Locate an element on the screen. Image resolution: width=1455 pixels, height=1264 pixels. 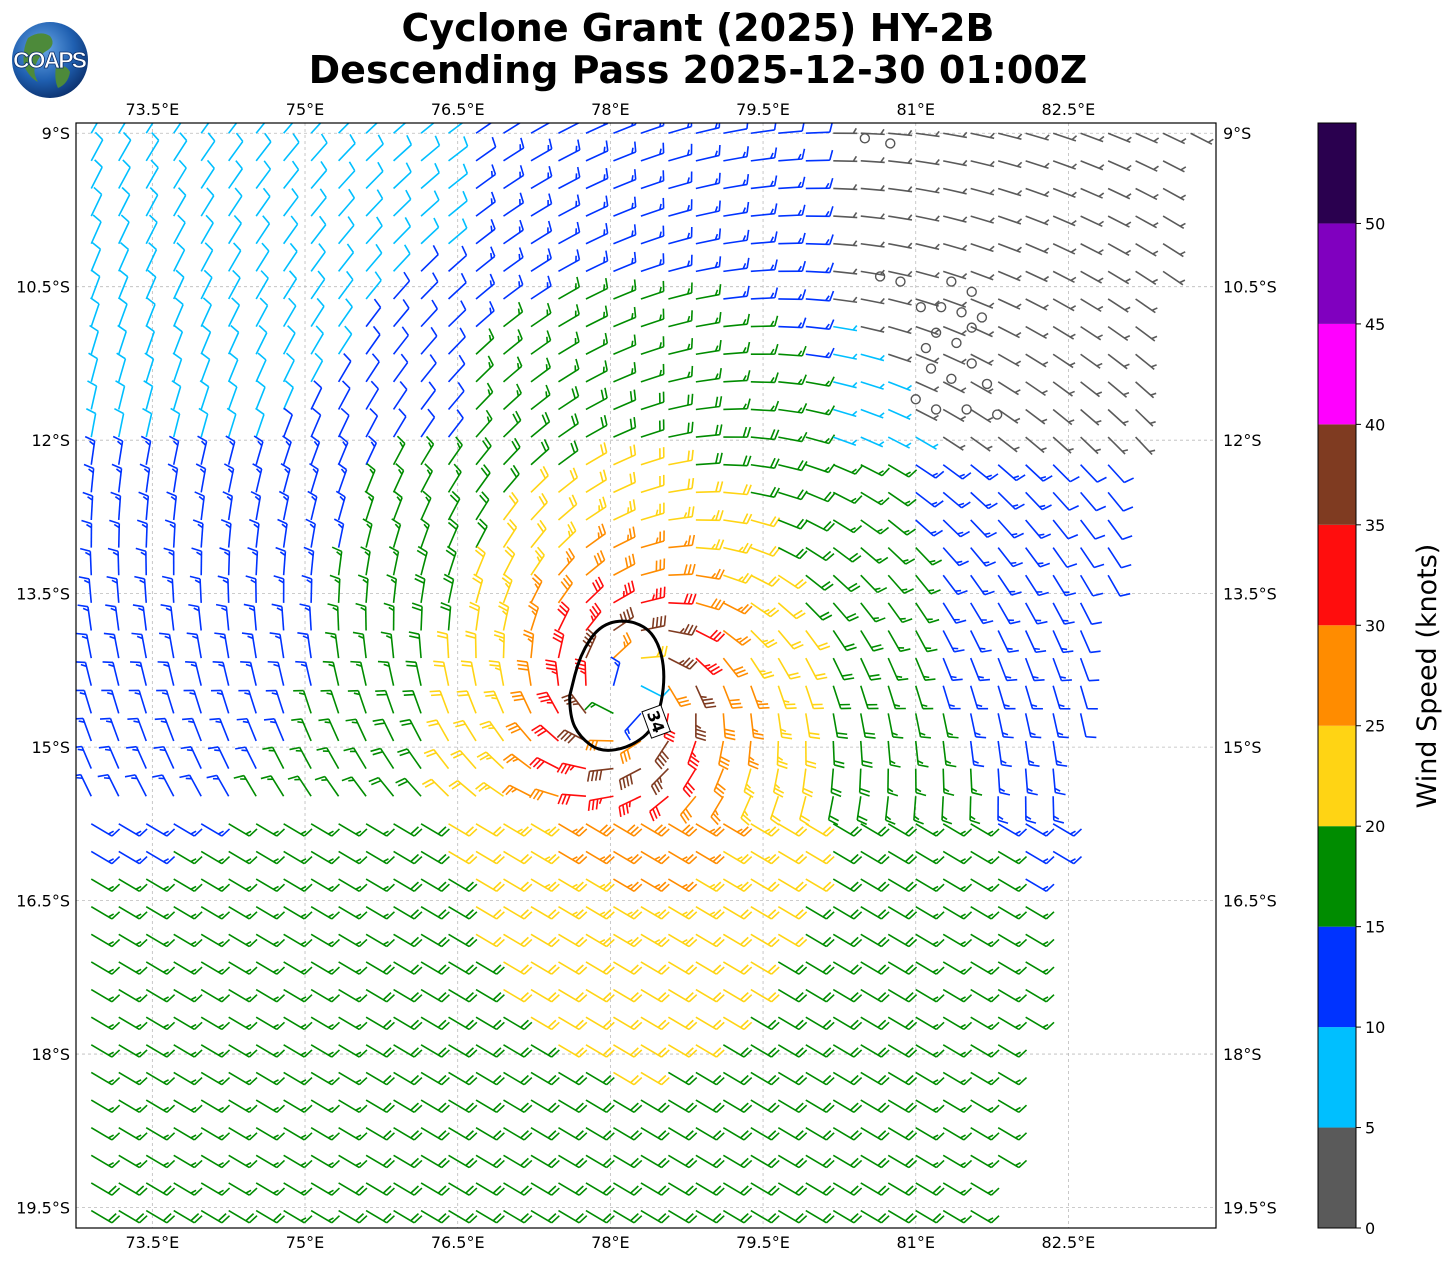
lat-tick-label-left: 12°S is located at coordinates (50, 440).